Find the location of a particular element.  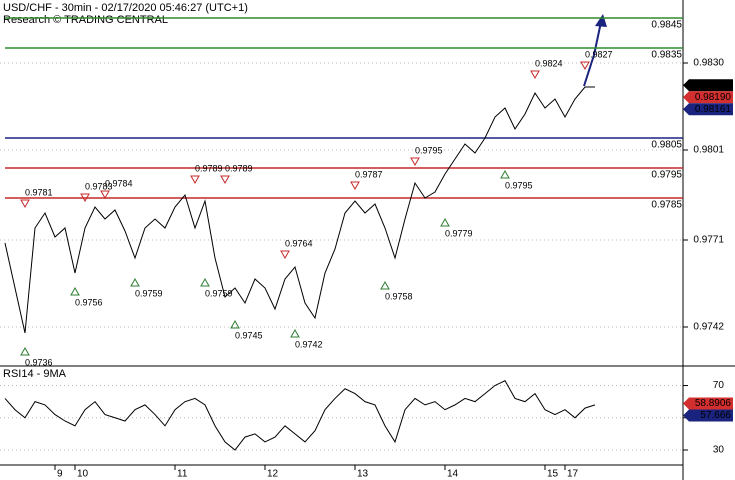

price-tag-label: 57.666 is located at coordinates (715, 415).